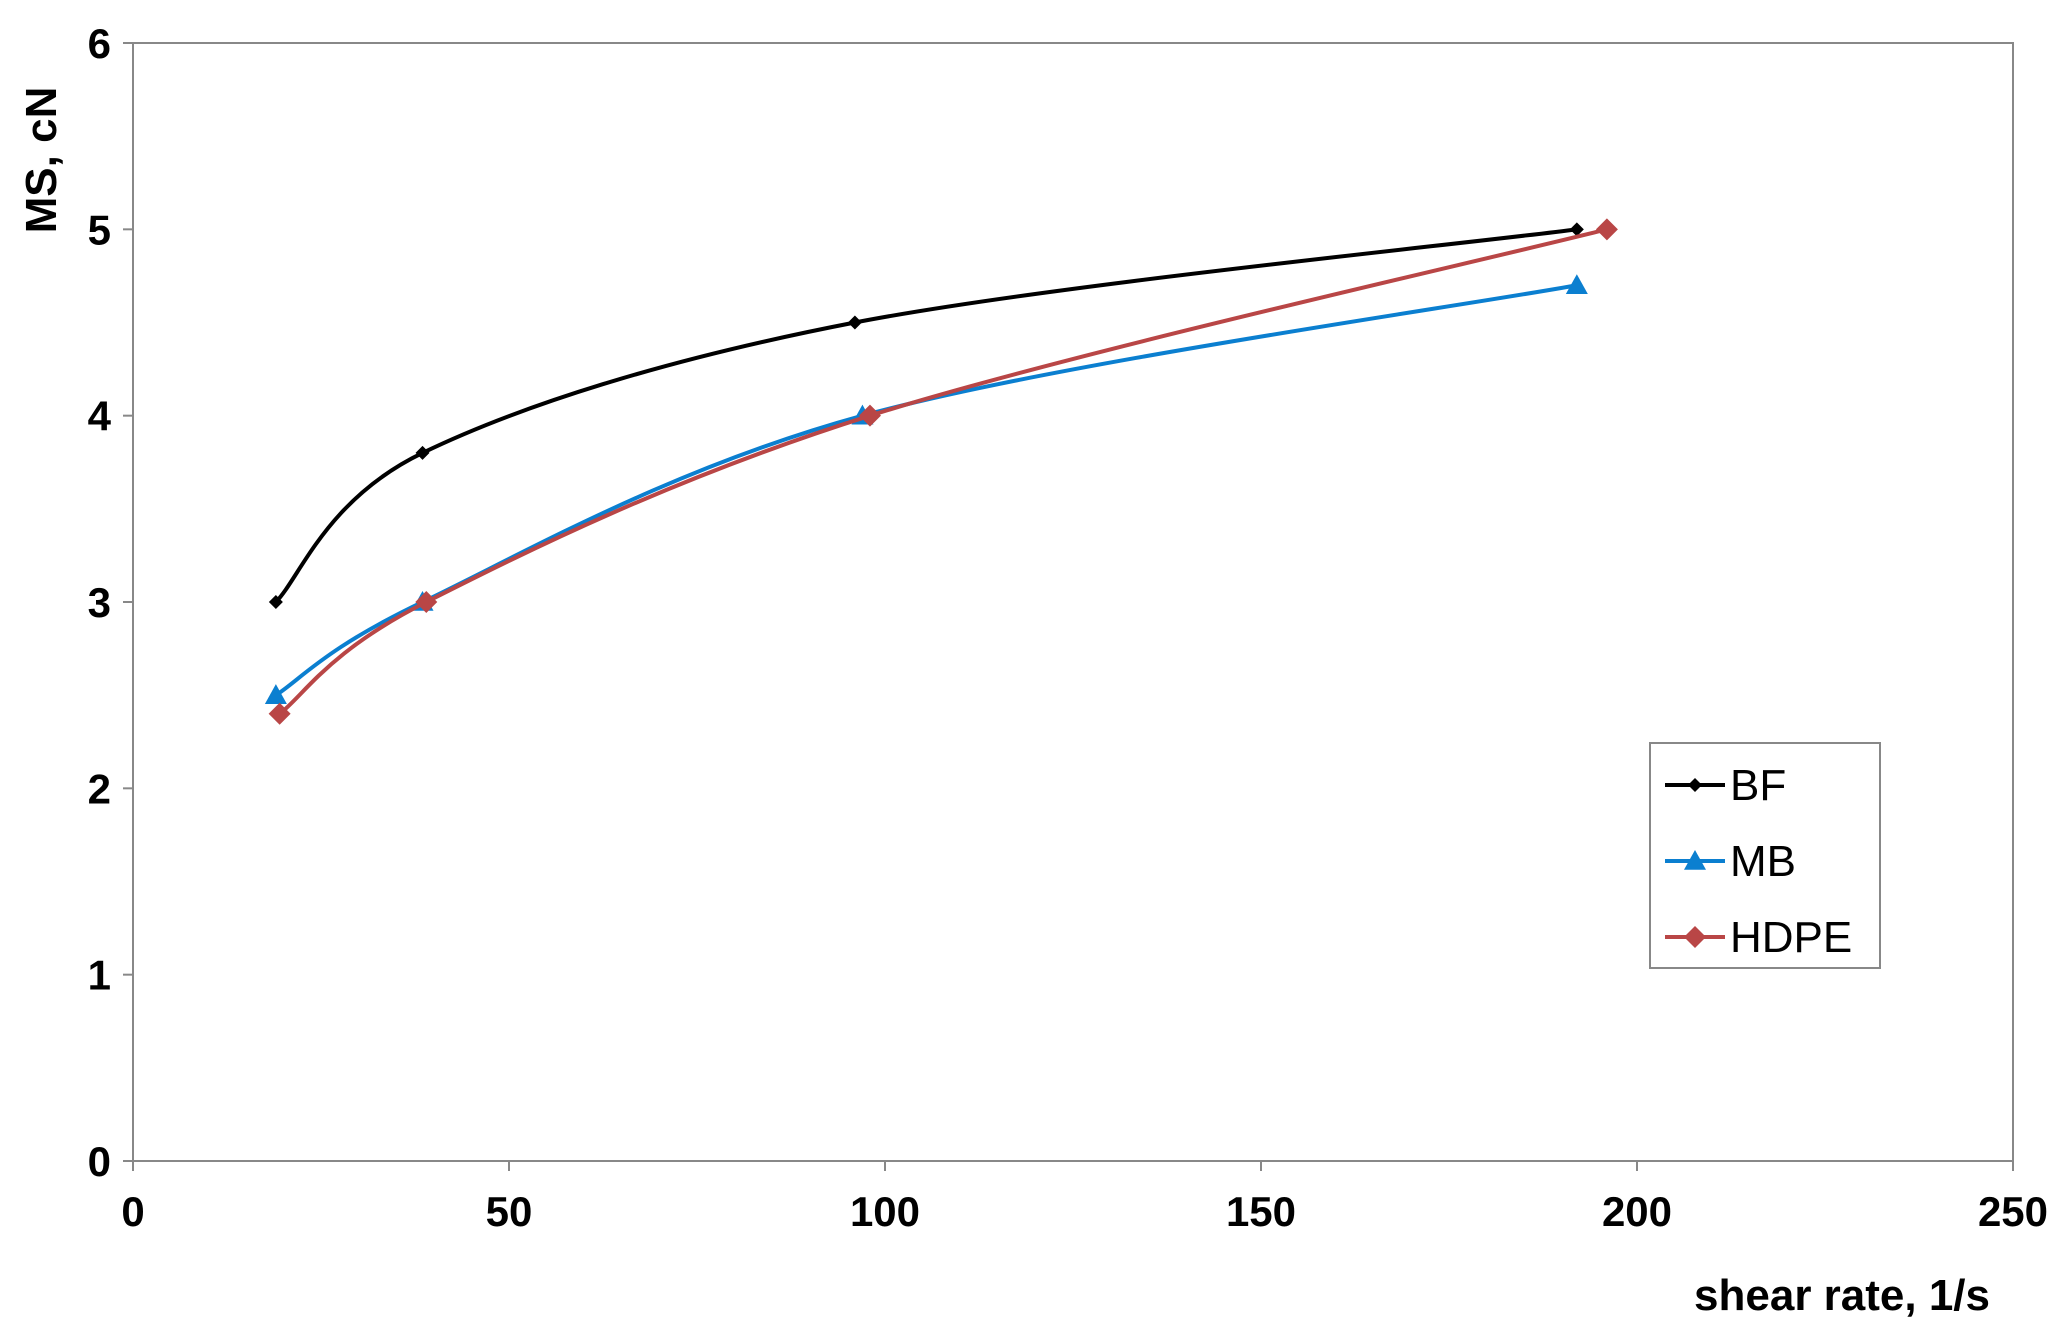  Describe the element at coordinates (2013, 1211) in the screenshot. I see `x-tick-label: 250` at that location.